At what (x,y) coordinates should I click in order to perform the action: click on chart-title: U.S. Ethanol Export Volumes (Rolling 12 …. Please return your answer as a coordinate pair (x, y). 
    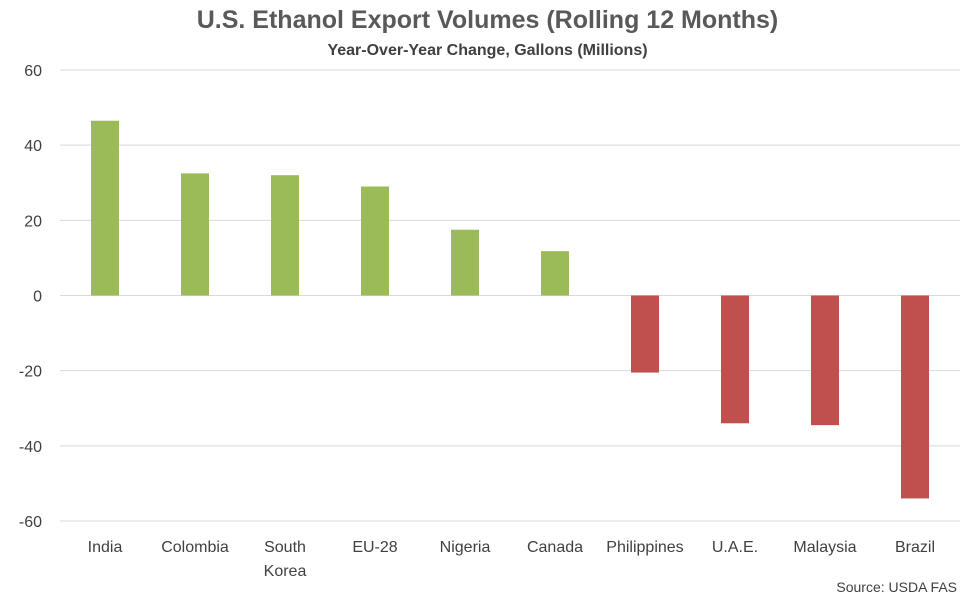
    Looking at the image, I should click on (487, 20).